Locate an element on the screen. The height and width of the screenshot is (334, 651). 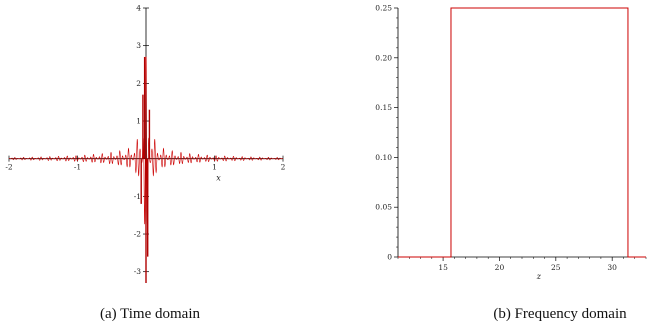
y-tick-label: 0.25 is located at coordinates (383, 8).